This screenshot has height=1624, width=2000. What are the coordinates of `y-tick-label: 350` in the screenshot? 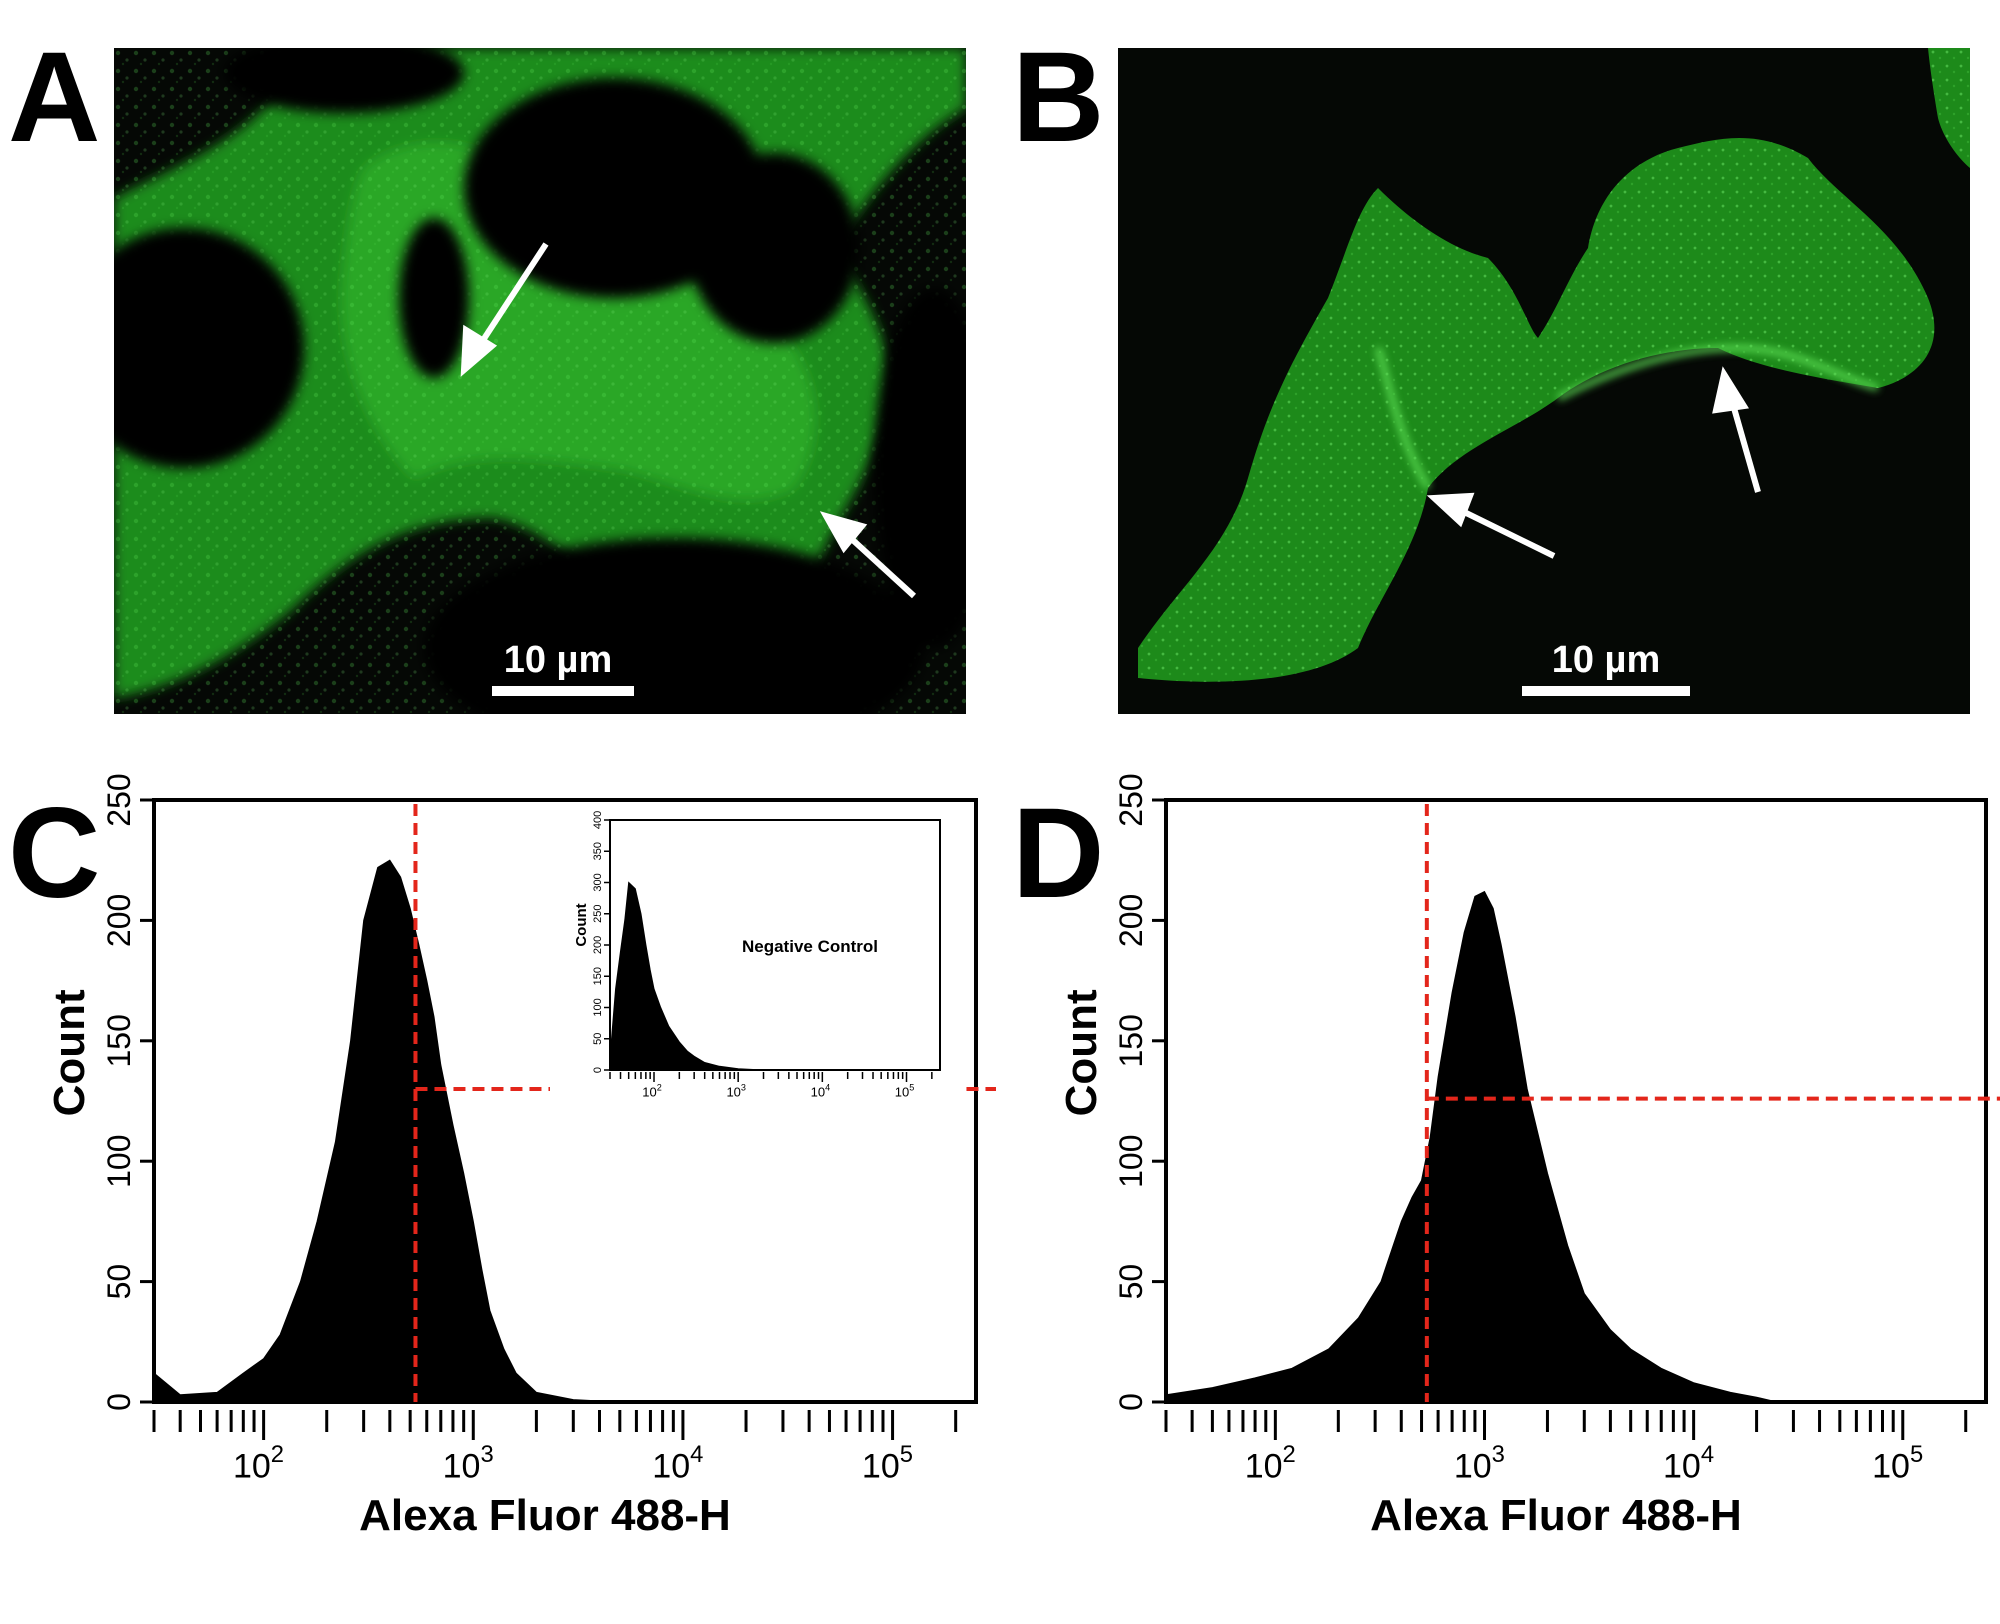 It's located at (598, 851).